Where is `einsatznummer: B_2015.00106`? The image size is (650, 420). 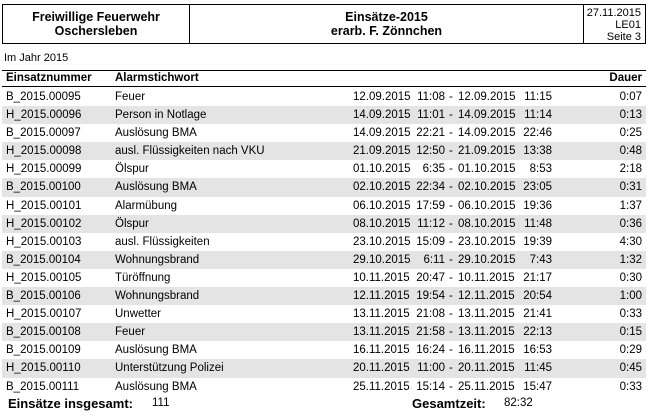
einsatznummer: B_2015.00106 is located at coordinates (43, 296).